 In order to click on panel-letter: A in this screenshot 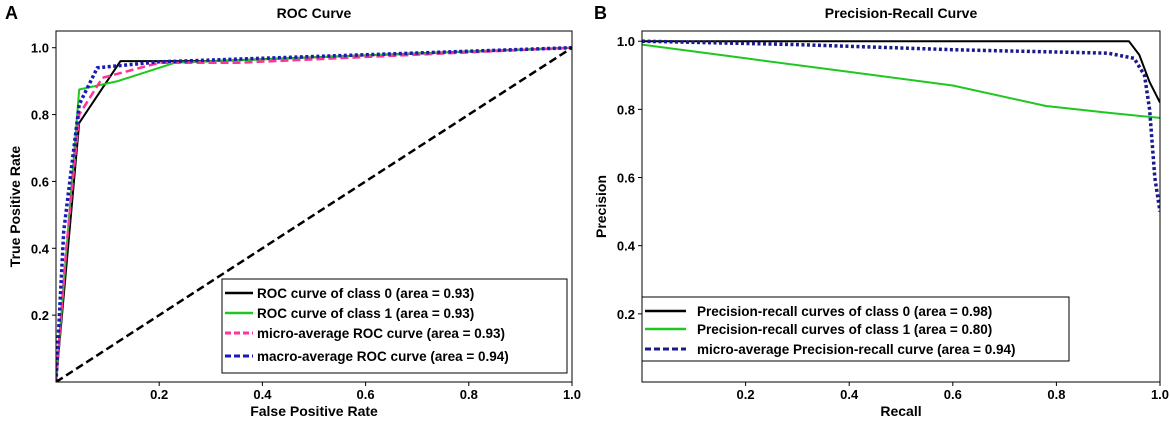, I will do `click(11, 13)`.